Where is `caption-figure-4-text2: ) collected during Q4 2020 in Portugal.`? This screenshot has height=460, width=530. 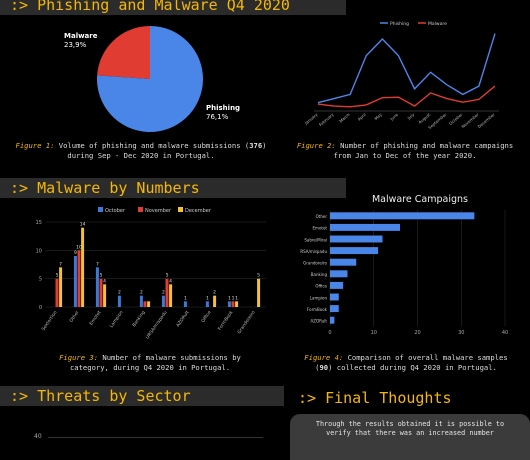 caption-figure-4-text2: ) collected during Q4 2020 in Portugal. is located at coordinates (412, 367).